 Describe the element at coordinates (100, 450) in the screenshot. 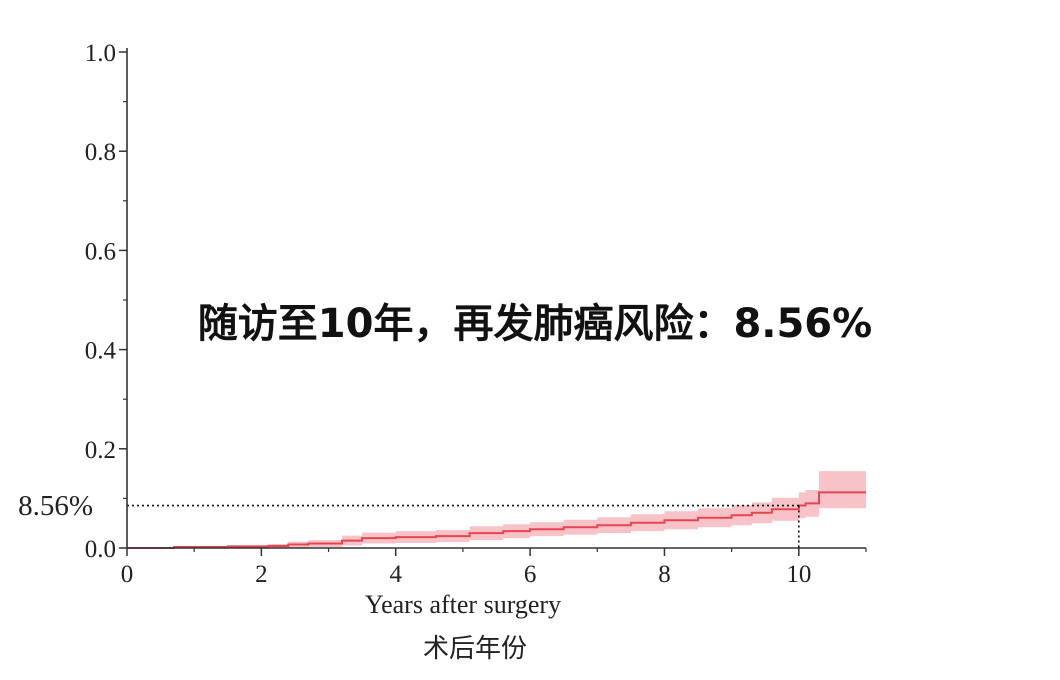

I see `y-tick-label: 0.2` at that location.